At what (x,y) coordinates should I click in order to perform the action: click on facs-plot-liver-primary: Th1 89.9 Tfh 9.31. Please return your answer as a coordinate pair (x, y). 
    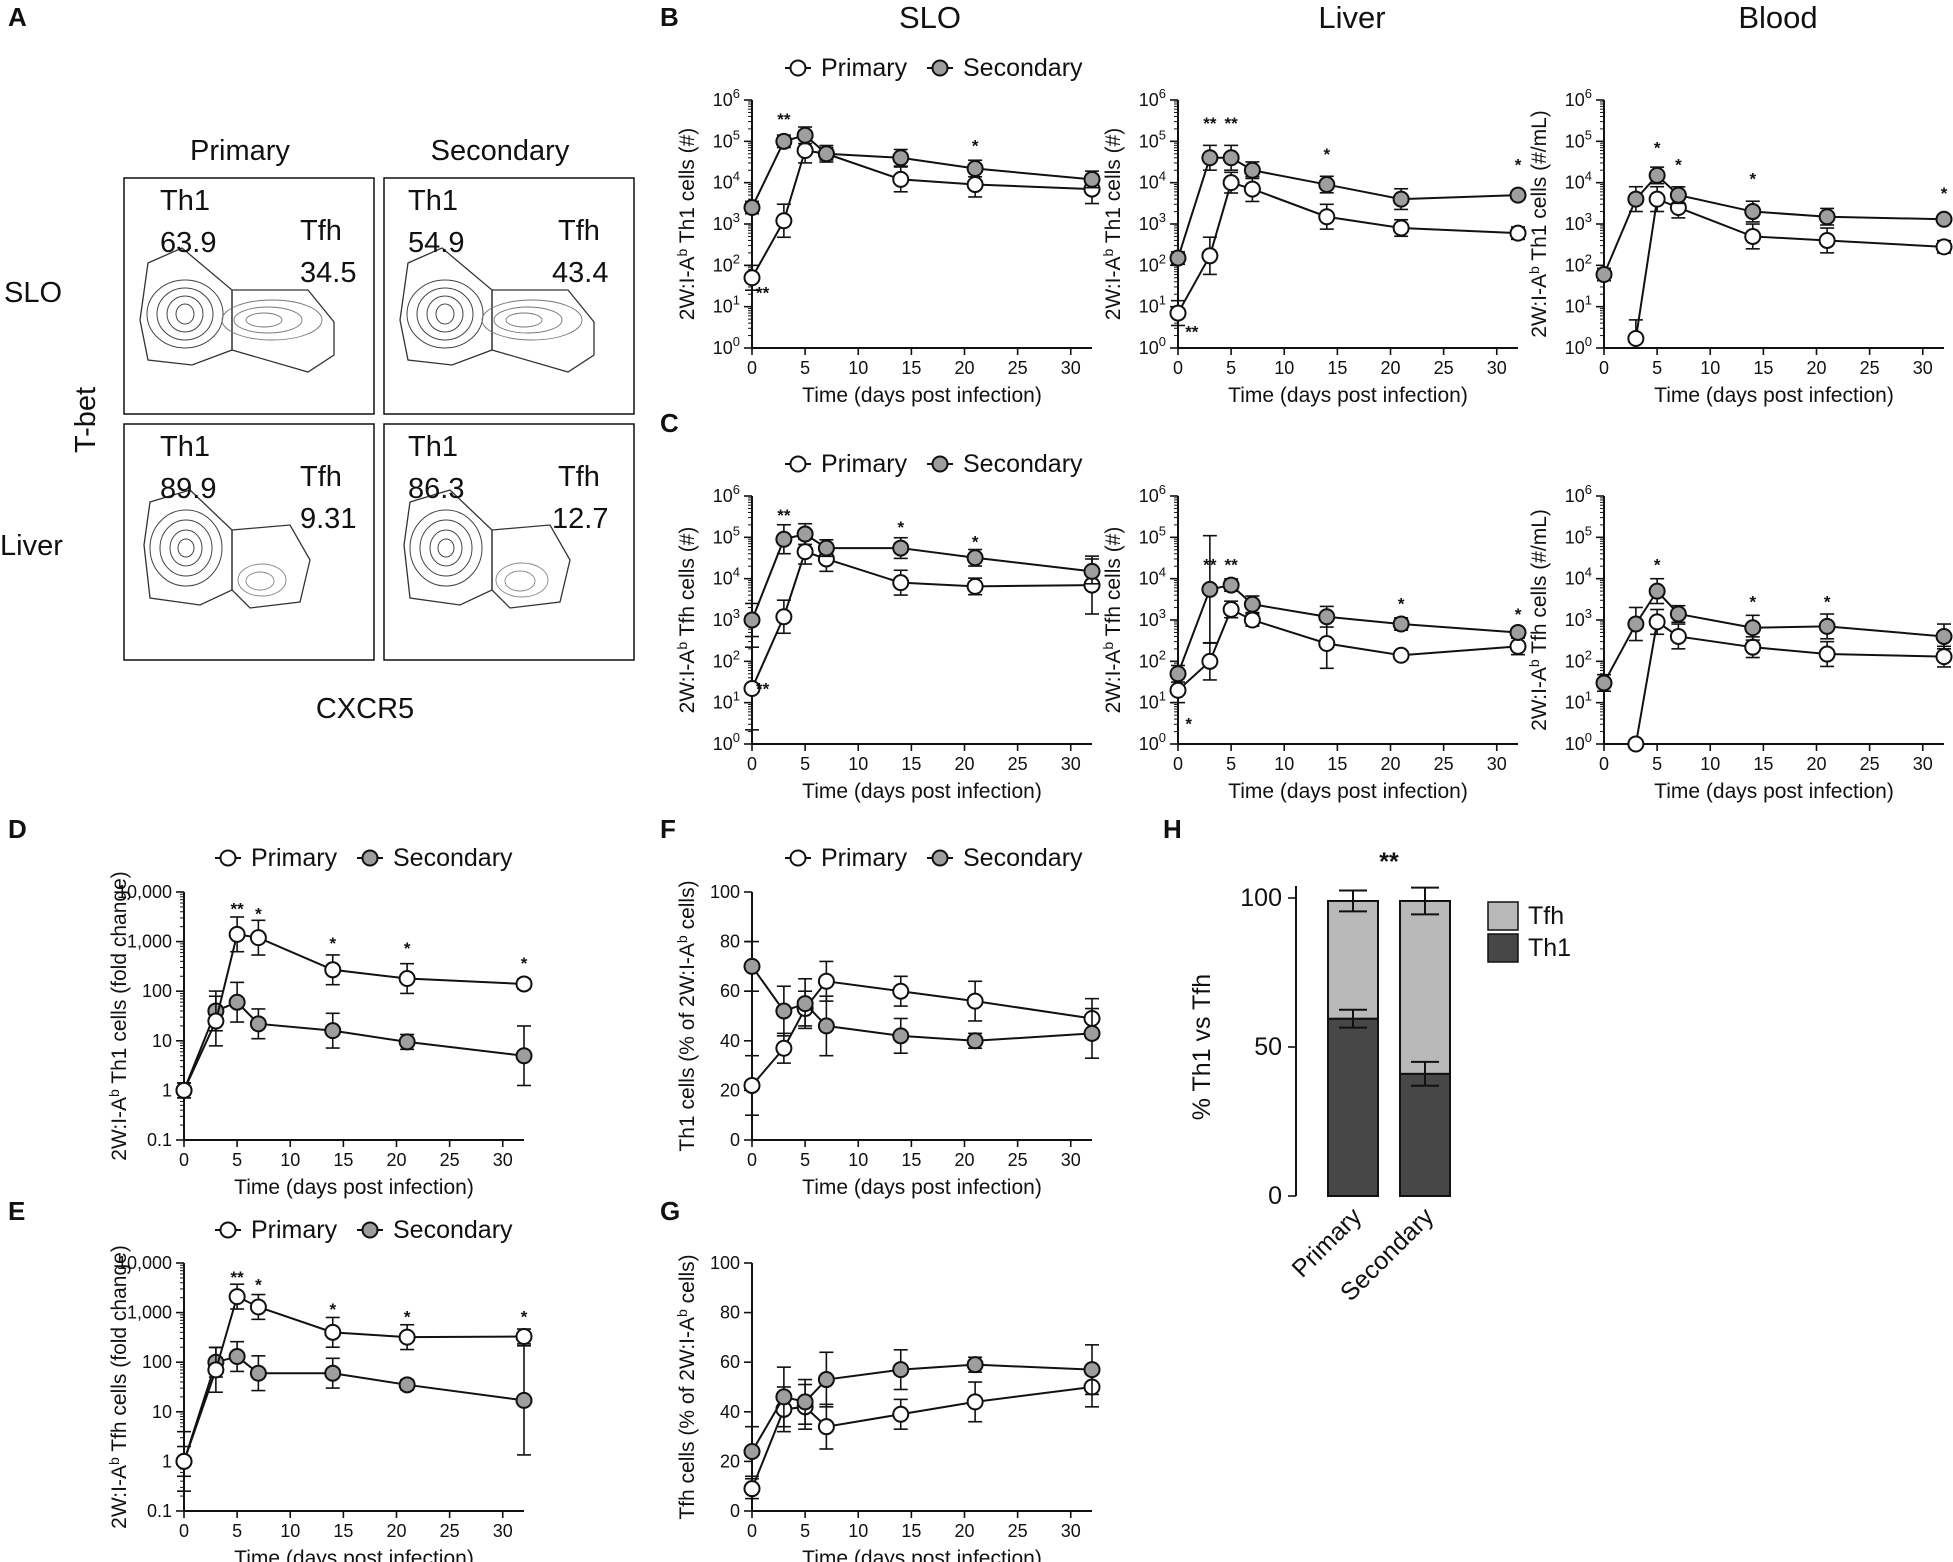
    Looking at the image, I should click on (249, 542).